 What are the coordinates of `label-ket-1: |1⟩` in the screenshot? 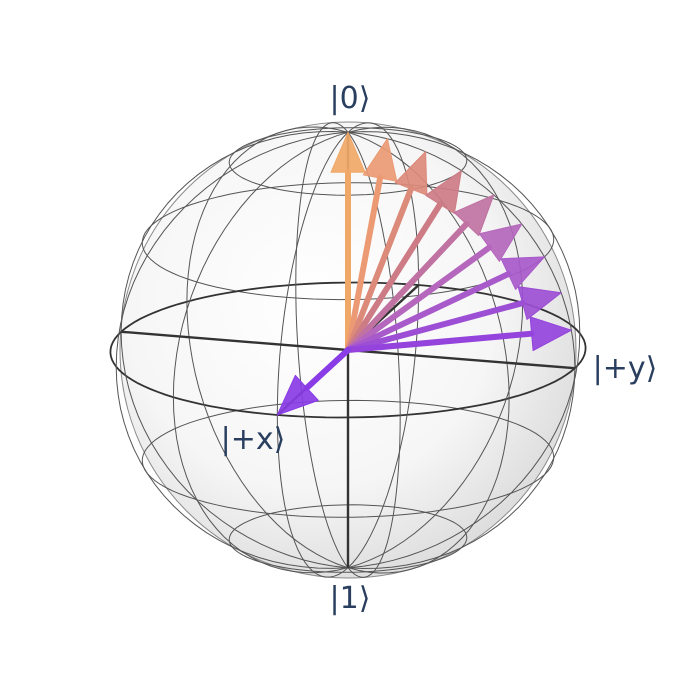 It's located at (350, 598).